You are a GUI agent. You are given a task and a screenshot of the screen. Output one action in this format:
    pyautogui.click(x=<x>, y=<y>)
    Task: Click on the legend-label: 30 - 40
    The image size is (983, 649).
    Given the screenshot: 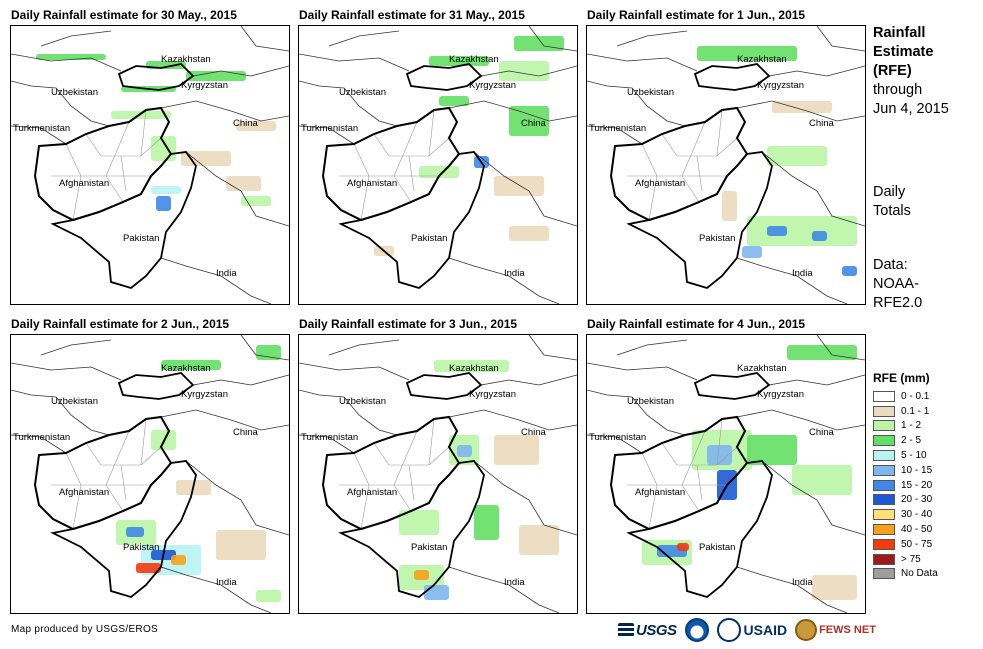 What is the action you would take?
    pyautogui.click(x=917, y=515)
    